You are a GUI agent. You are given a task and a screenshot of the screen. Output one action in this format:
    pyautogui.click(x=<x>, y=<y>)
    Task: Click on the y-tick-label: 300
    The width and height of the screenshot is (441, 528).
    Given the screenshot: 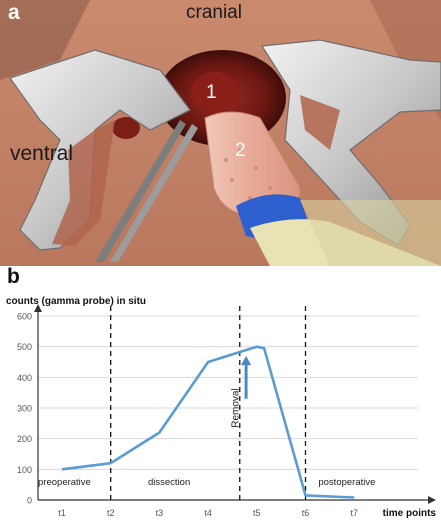 What is the action you would take?
    pyautogui.click(x=24, y=409)
    